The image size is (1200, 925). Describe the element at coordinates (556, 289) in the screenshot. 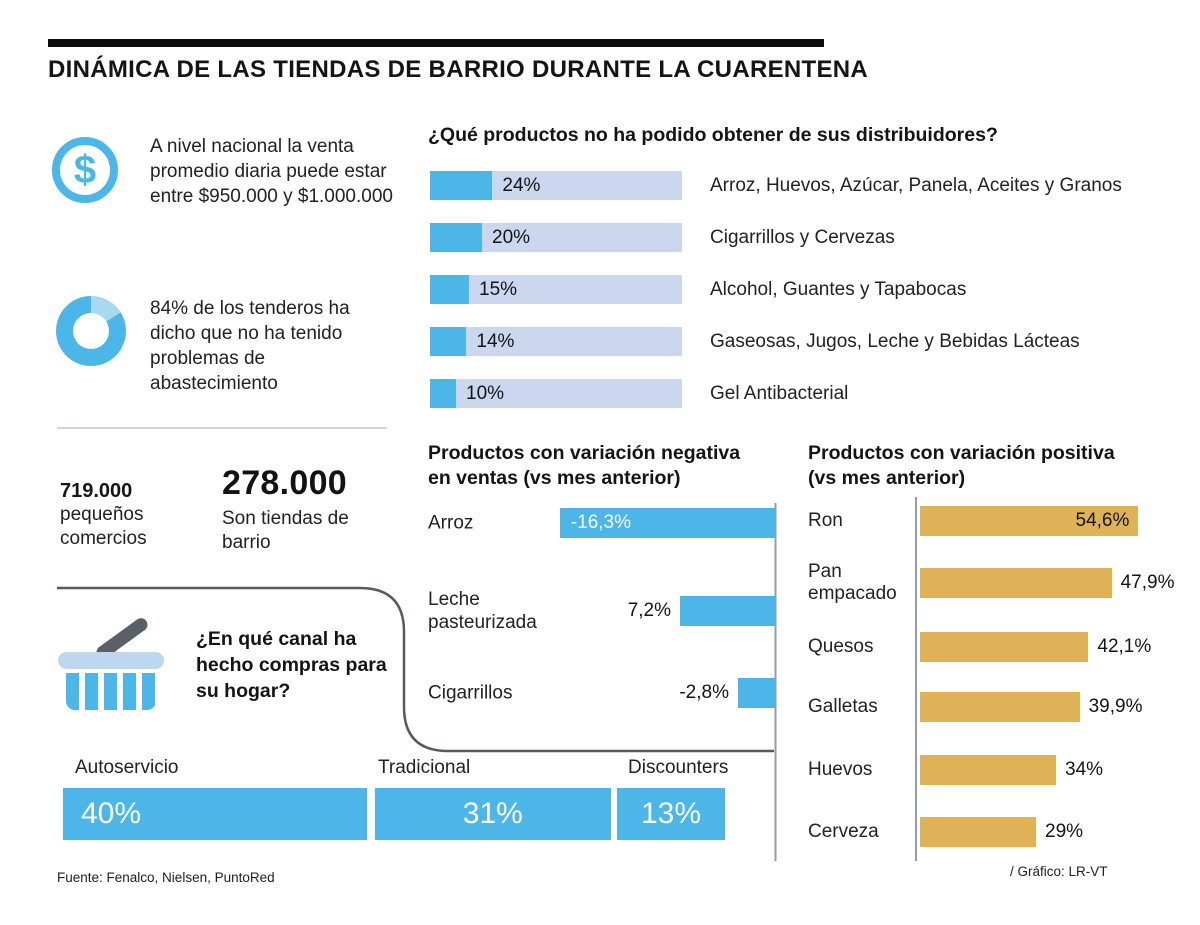

I see `bar-track: 15%` at that location.